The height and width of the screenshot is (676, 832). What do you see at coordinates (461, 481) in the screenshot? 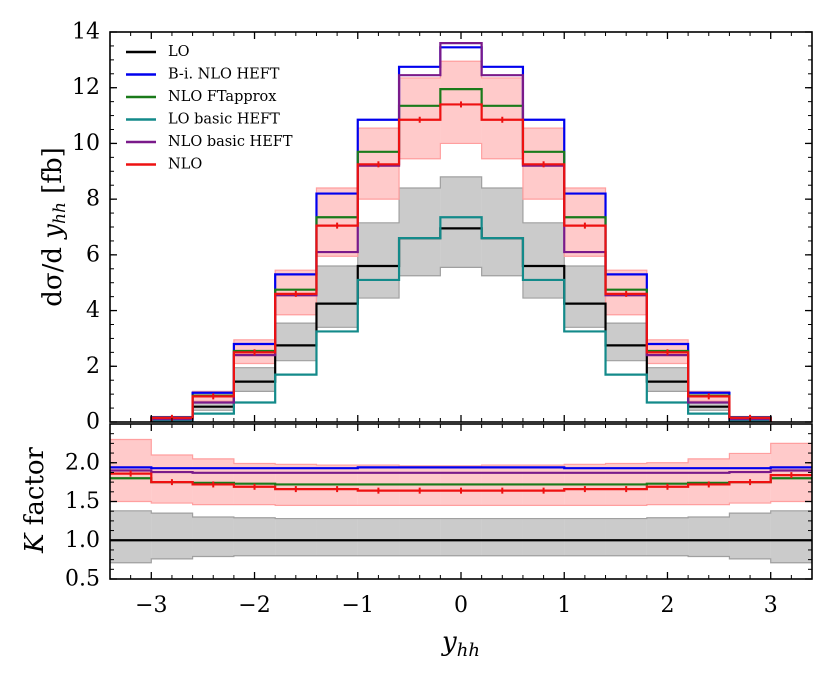
I see `ratio-series-nlo-ftapprox` at bounding box center [461, 481].